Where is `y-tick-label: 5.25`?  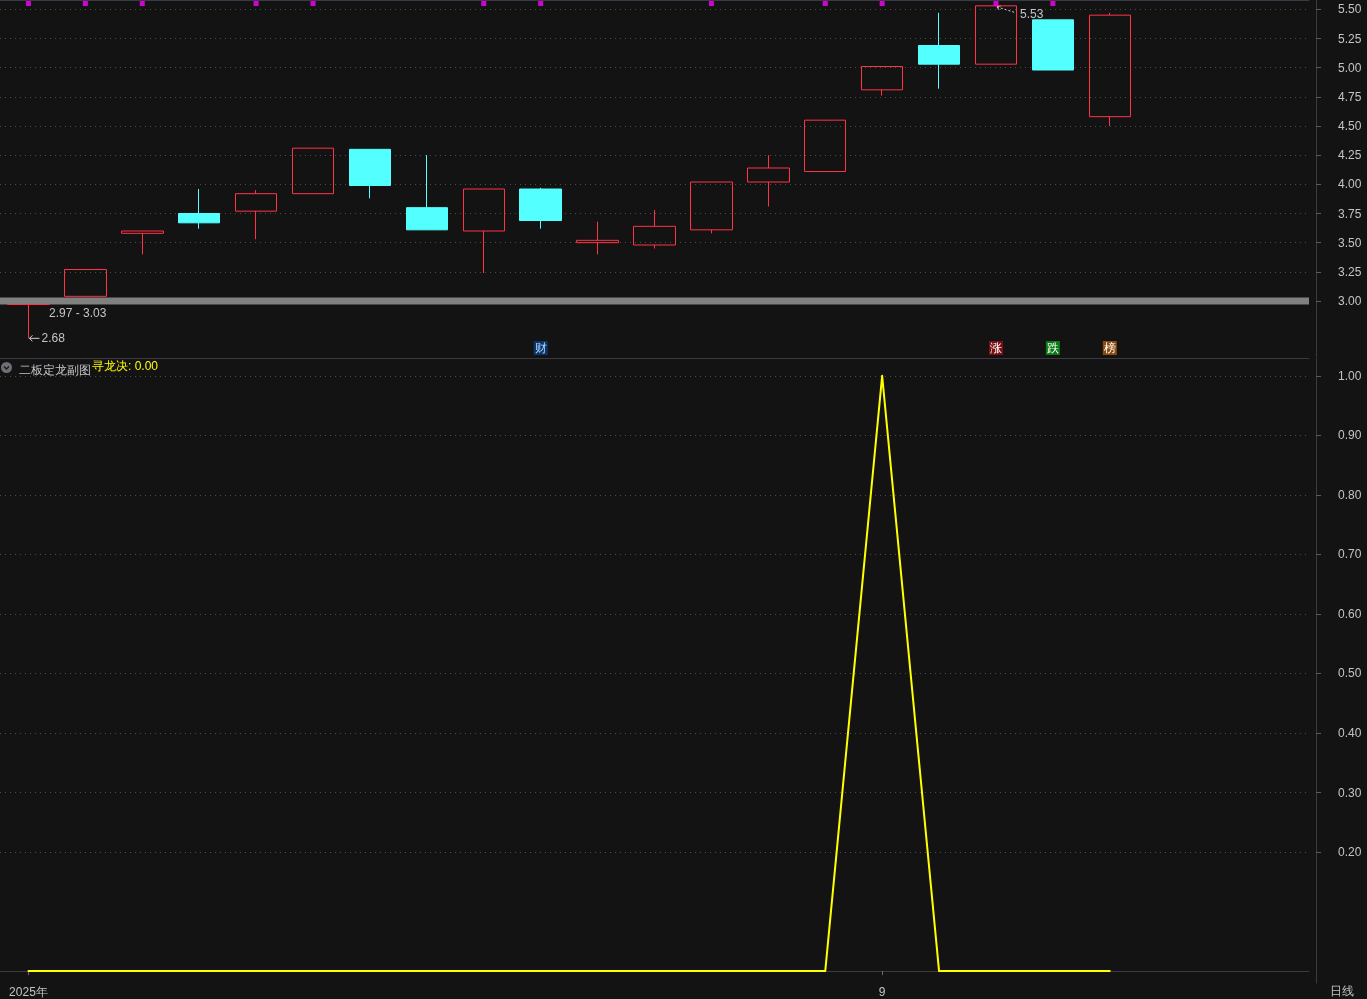
y-tick-label: 5.25 is located at coordinates (1350, 38).